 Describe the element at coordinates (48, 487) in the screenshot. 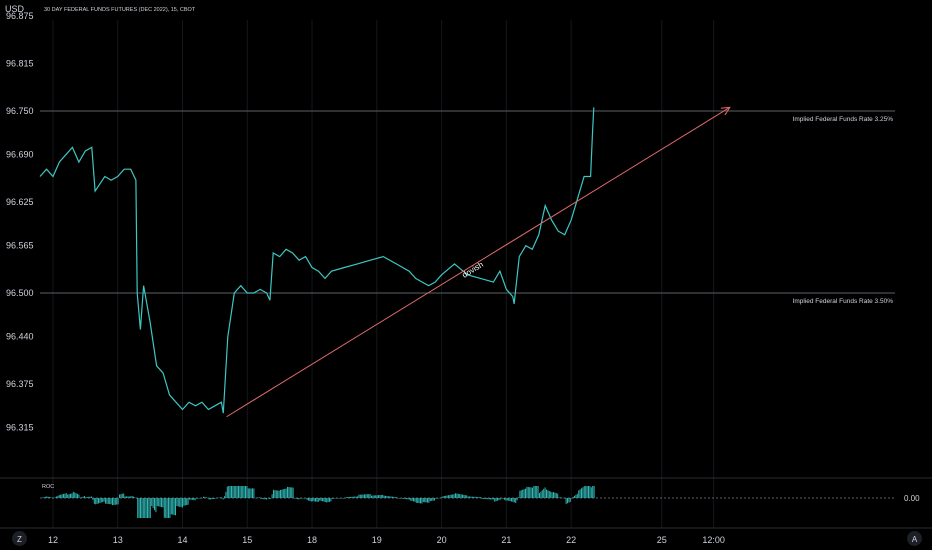

I see `indicator-name: ROC` at that location.